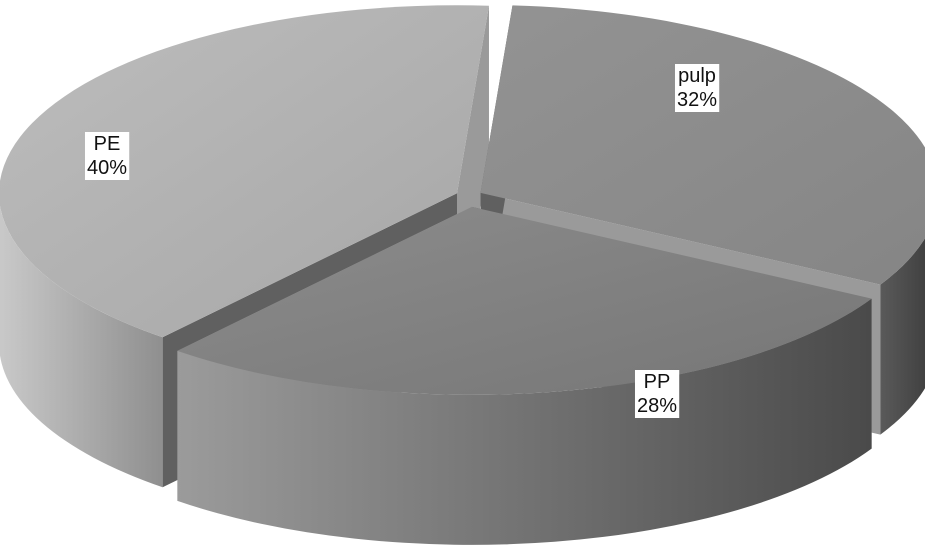  Describe the element at coordinates (107, 144) in the screenshot. I see `slice-category-label: PE` at that location.